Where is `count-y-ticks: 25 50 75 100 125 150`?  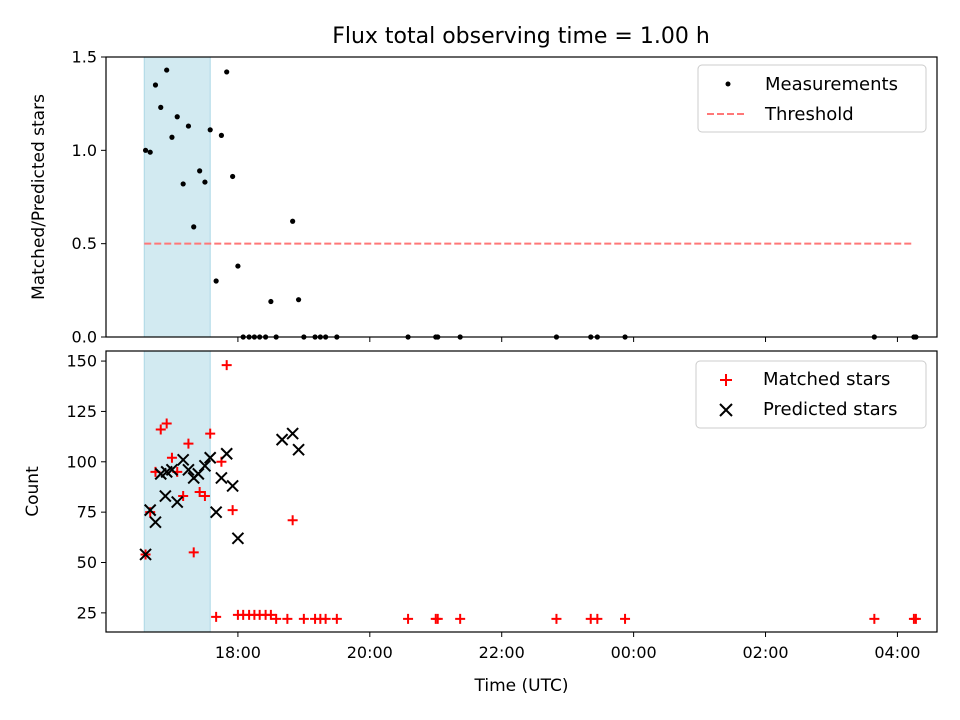
count-y-ticks: 25 50 75 100 125 150 is located at coordinates (86, 487).